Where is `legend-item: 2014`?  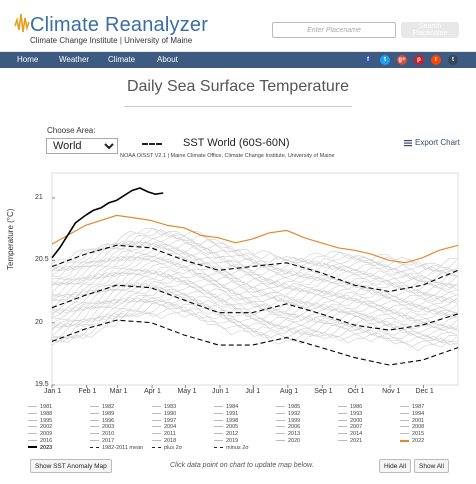 legend-item: 2014 is located at coordinates (350, 434).